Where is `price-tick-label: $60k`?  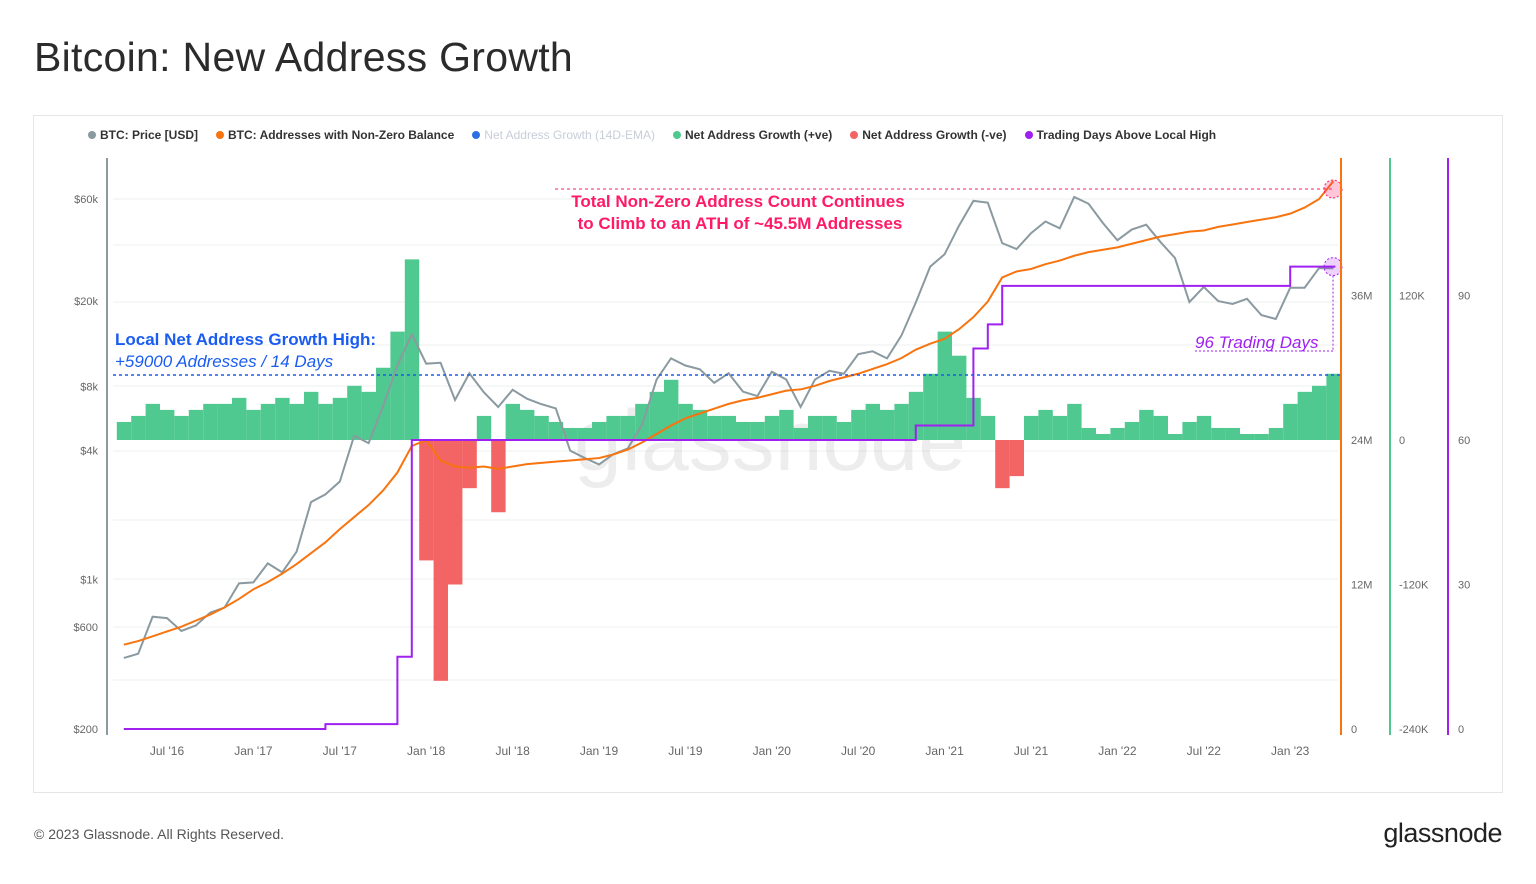
price-tick-label: $60k is located at coordinates (86, 200).